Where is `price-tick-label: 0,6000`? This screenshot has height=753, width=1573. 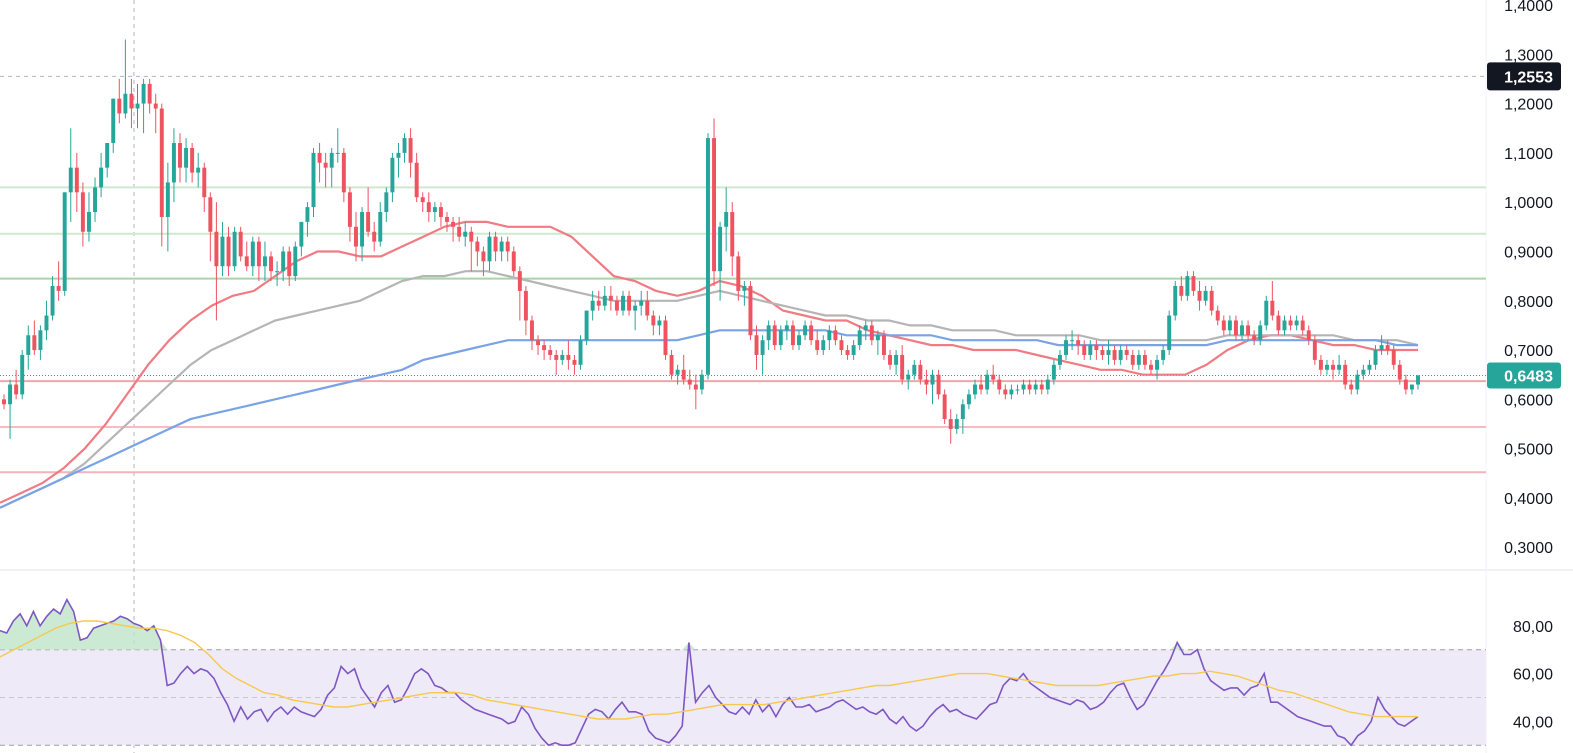
price-tick-label: 0,6000 is located at coordinates (1528, 400).